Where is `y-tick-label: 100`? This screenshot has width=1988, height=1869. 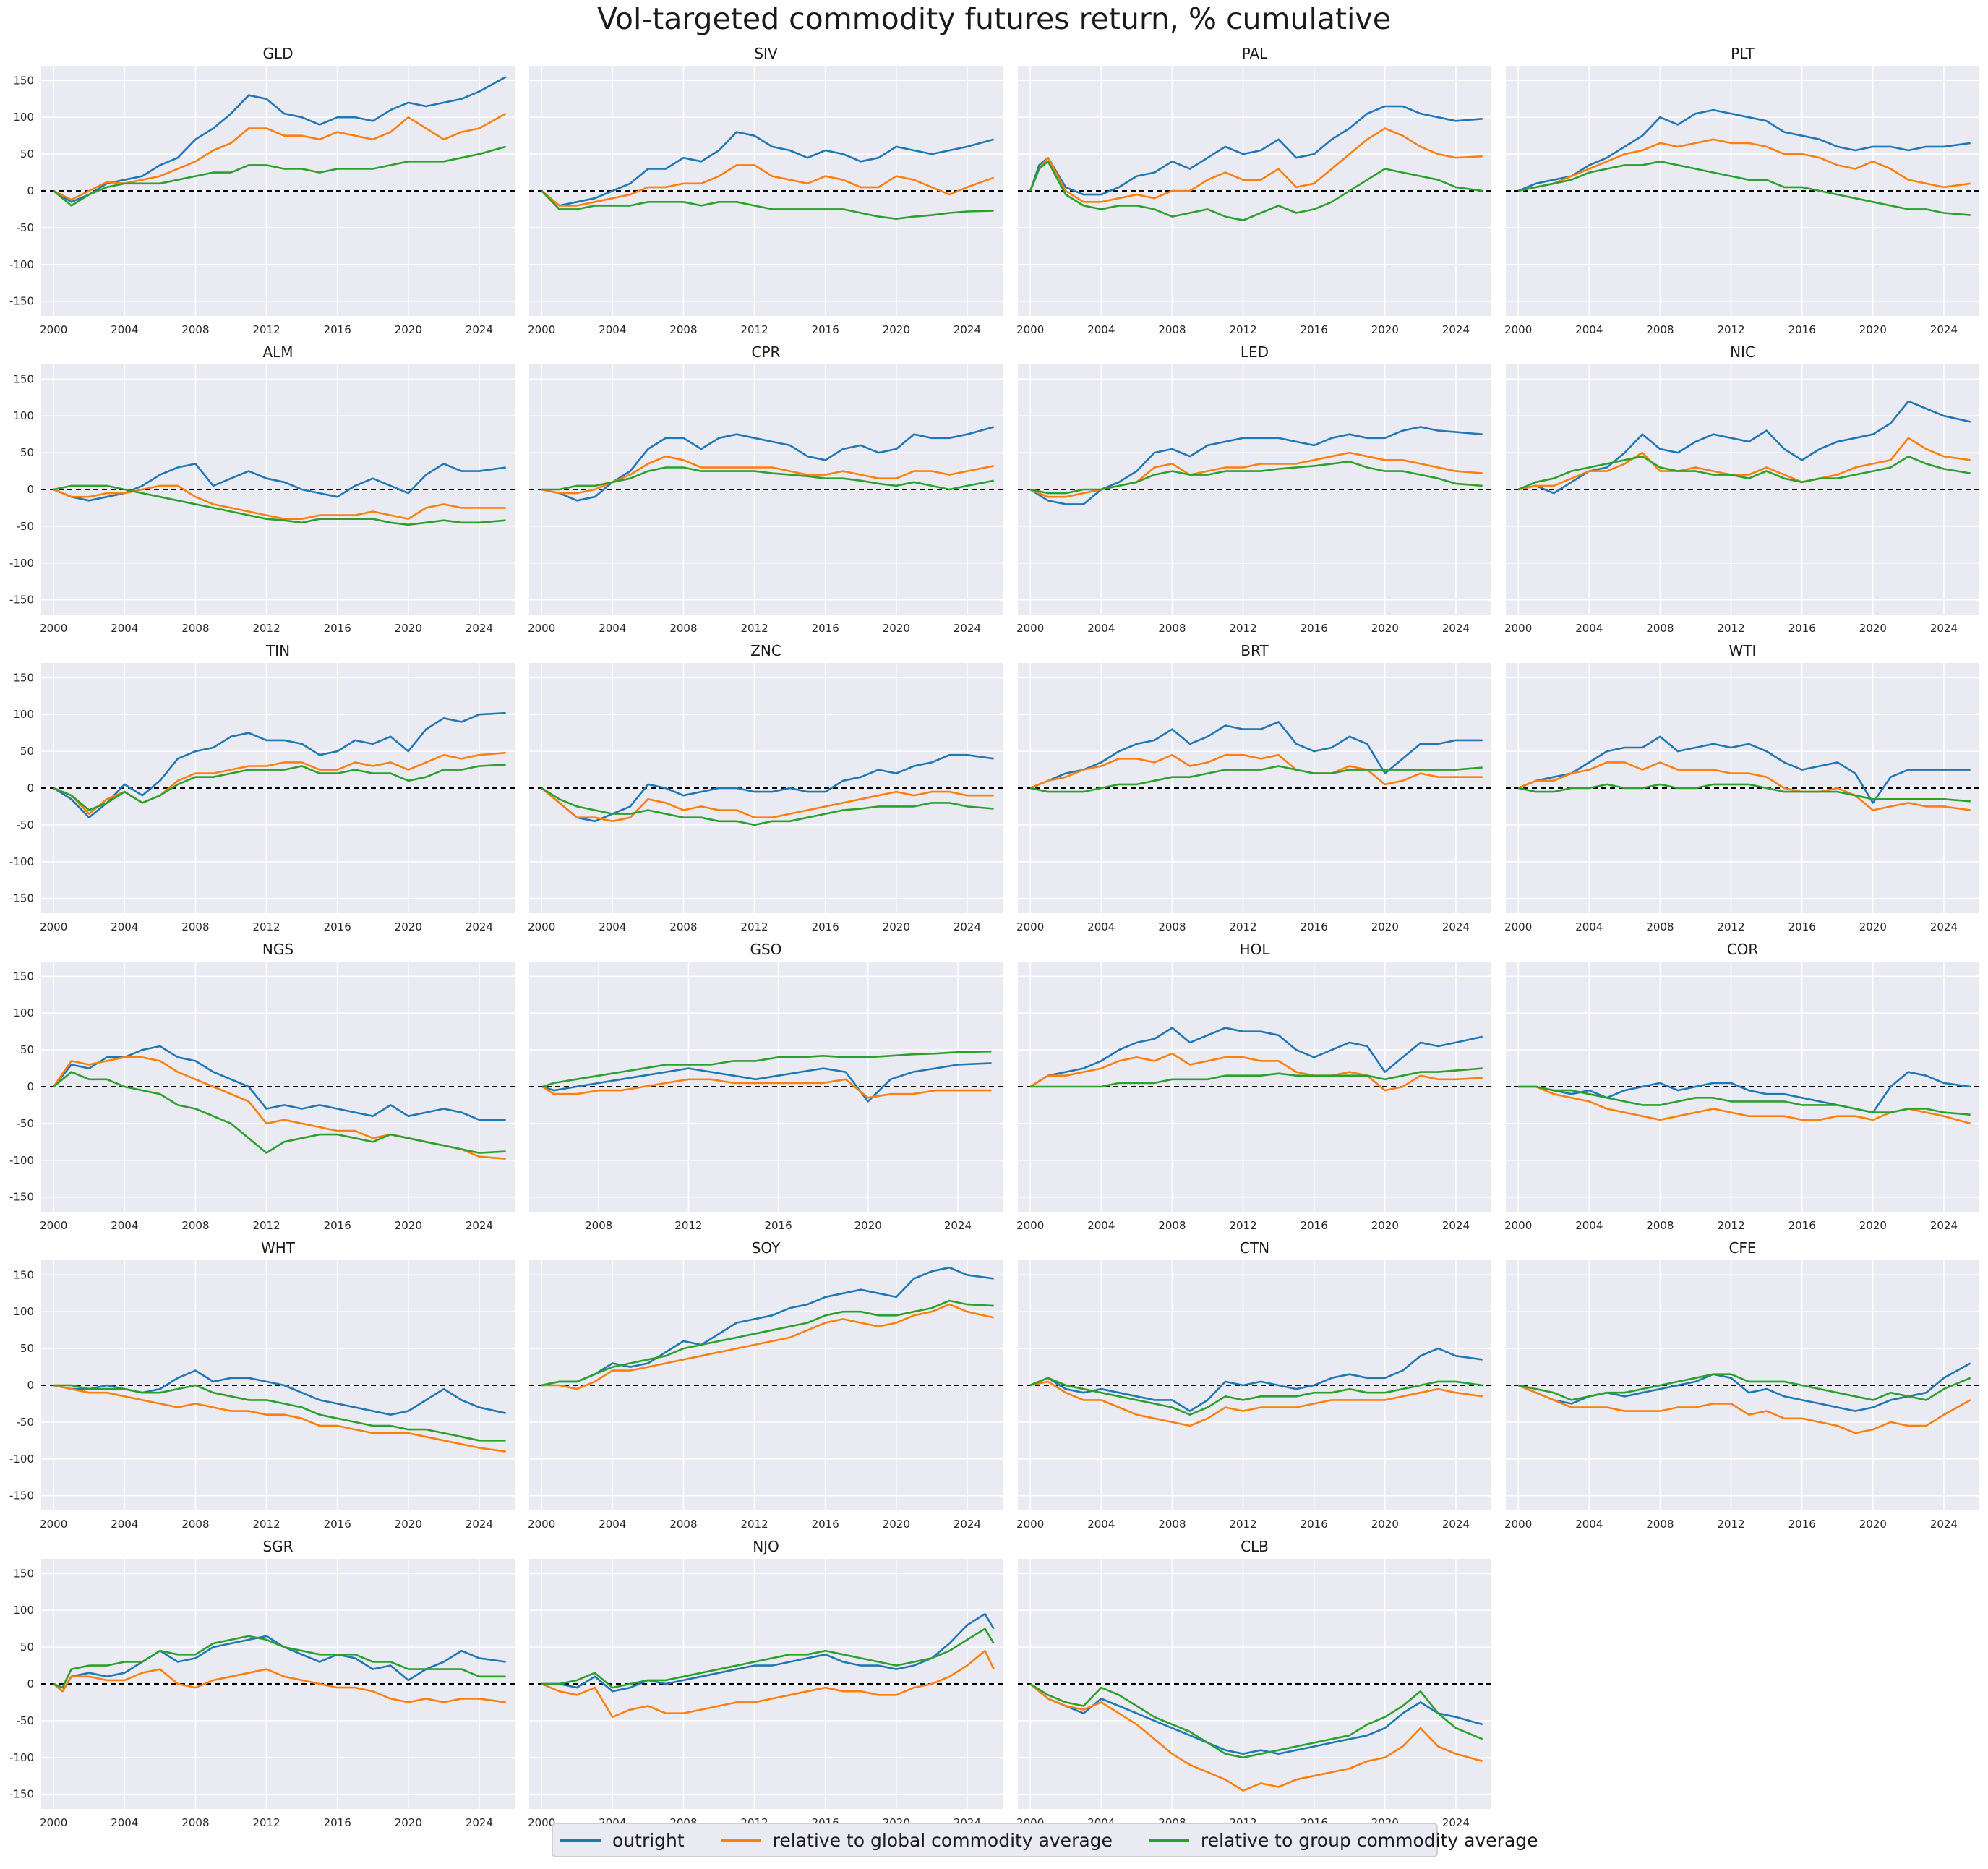 y-tick-label: 100 is located at coordinates (23, 714).